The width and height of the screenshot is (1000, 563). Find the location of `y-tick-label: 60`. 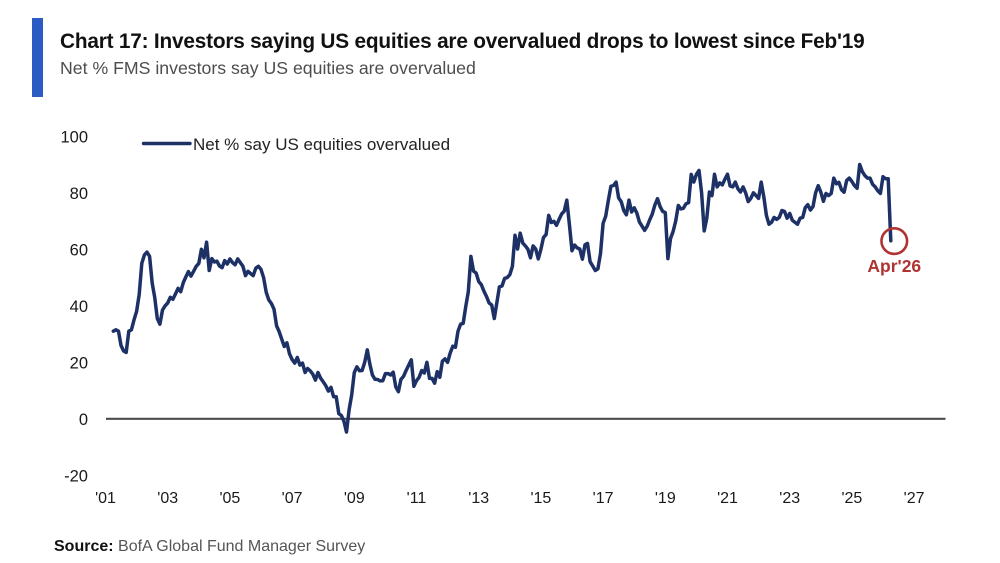

y-tick-label: 60 is located at coordinates (79, 250).